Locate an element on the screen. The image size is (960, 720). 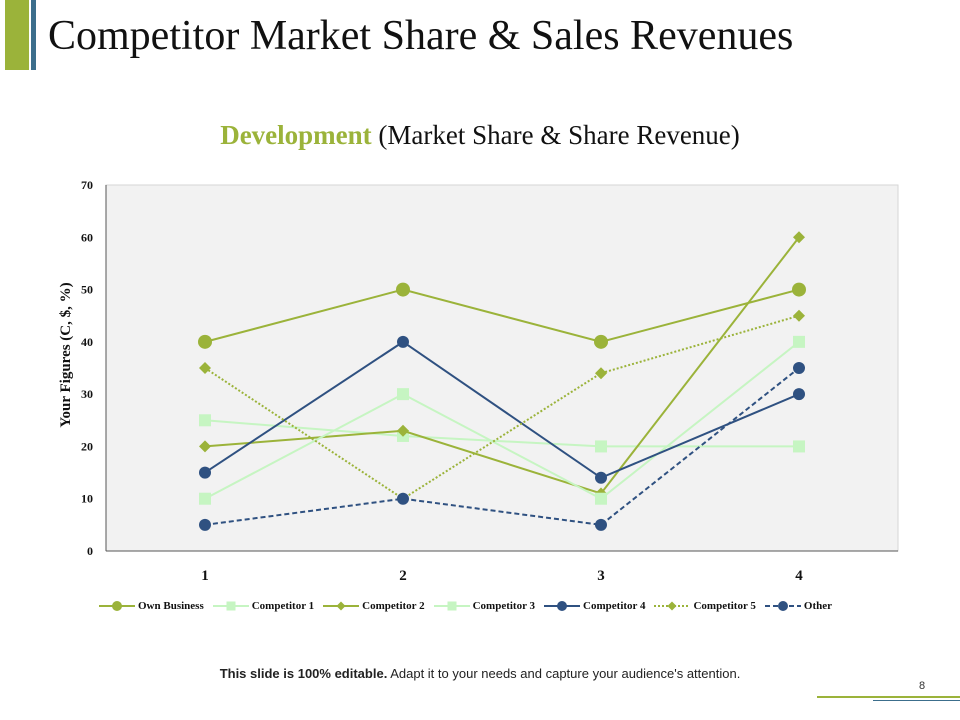
legend-label: Other is located at coordinates (818, 606).